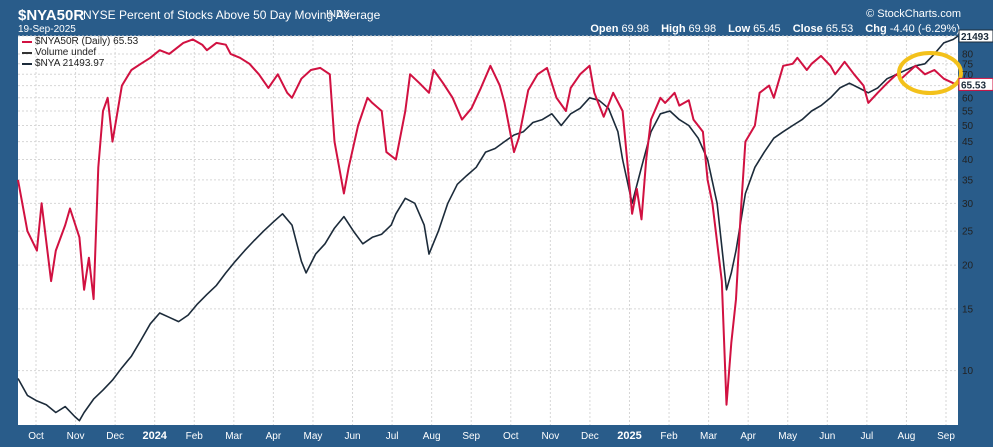 The image size is (993, 447). Describe the element at coordinates (968, 112) in the screenshot. I see `y-tick-label: 55` at that location.